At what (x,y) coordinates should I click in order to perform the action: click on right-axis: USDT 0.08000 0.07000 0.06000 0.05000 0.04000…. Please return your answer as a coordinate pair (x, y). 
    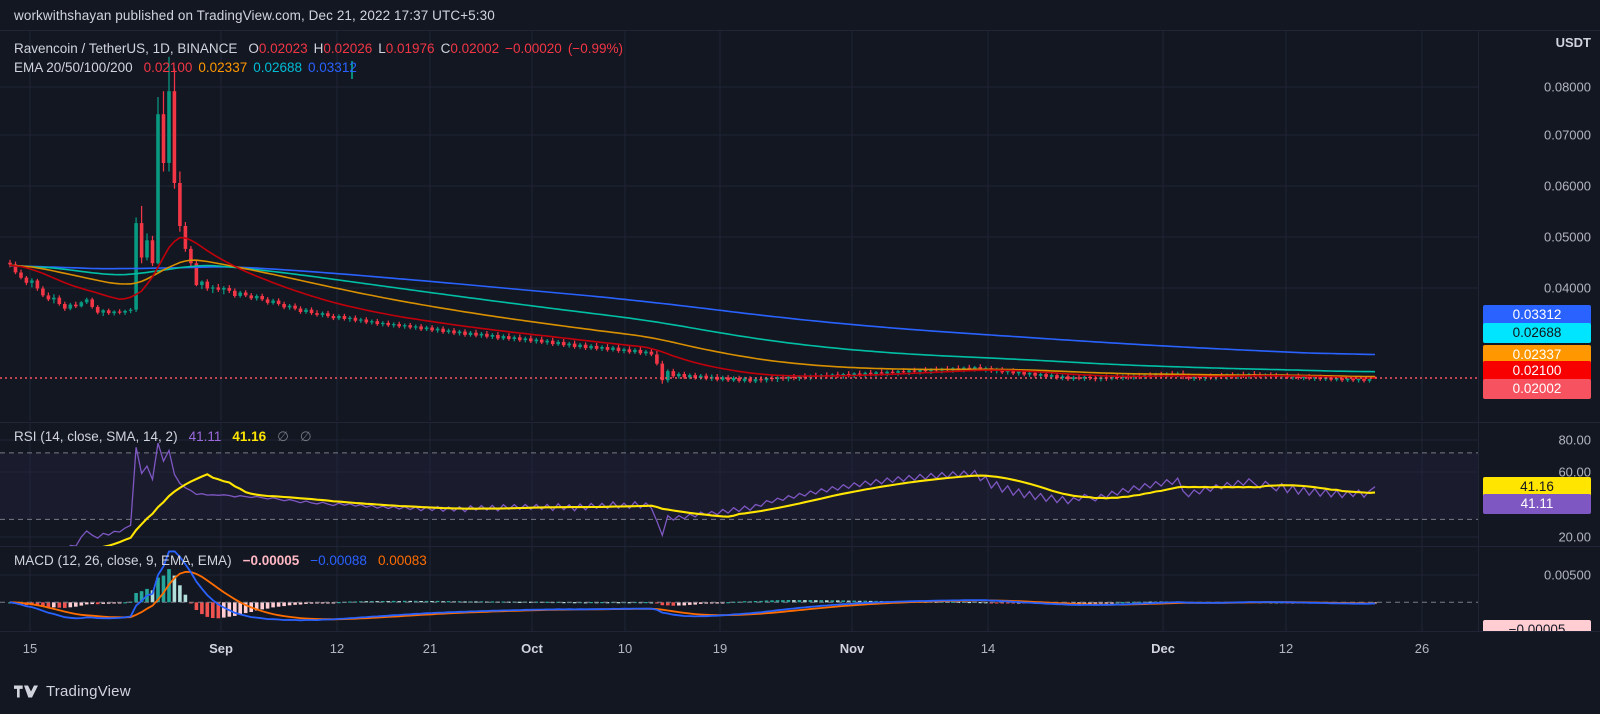
    Looking at the image, I should click on (1539, 351).